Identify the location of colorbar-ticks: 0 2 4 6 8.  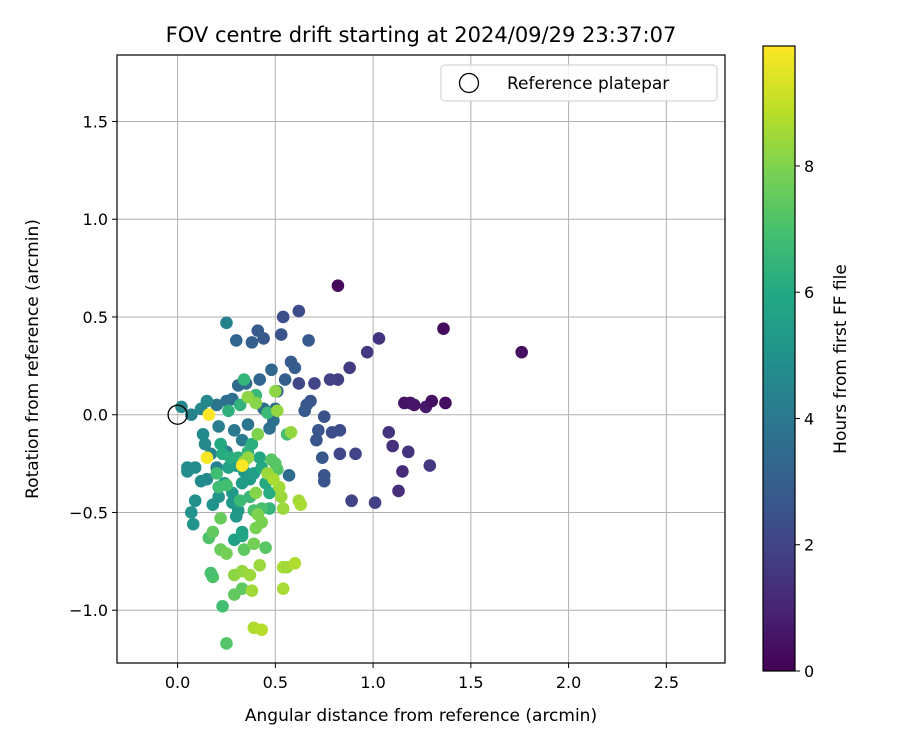
(804, 419).